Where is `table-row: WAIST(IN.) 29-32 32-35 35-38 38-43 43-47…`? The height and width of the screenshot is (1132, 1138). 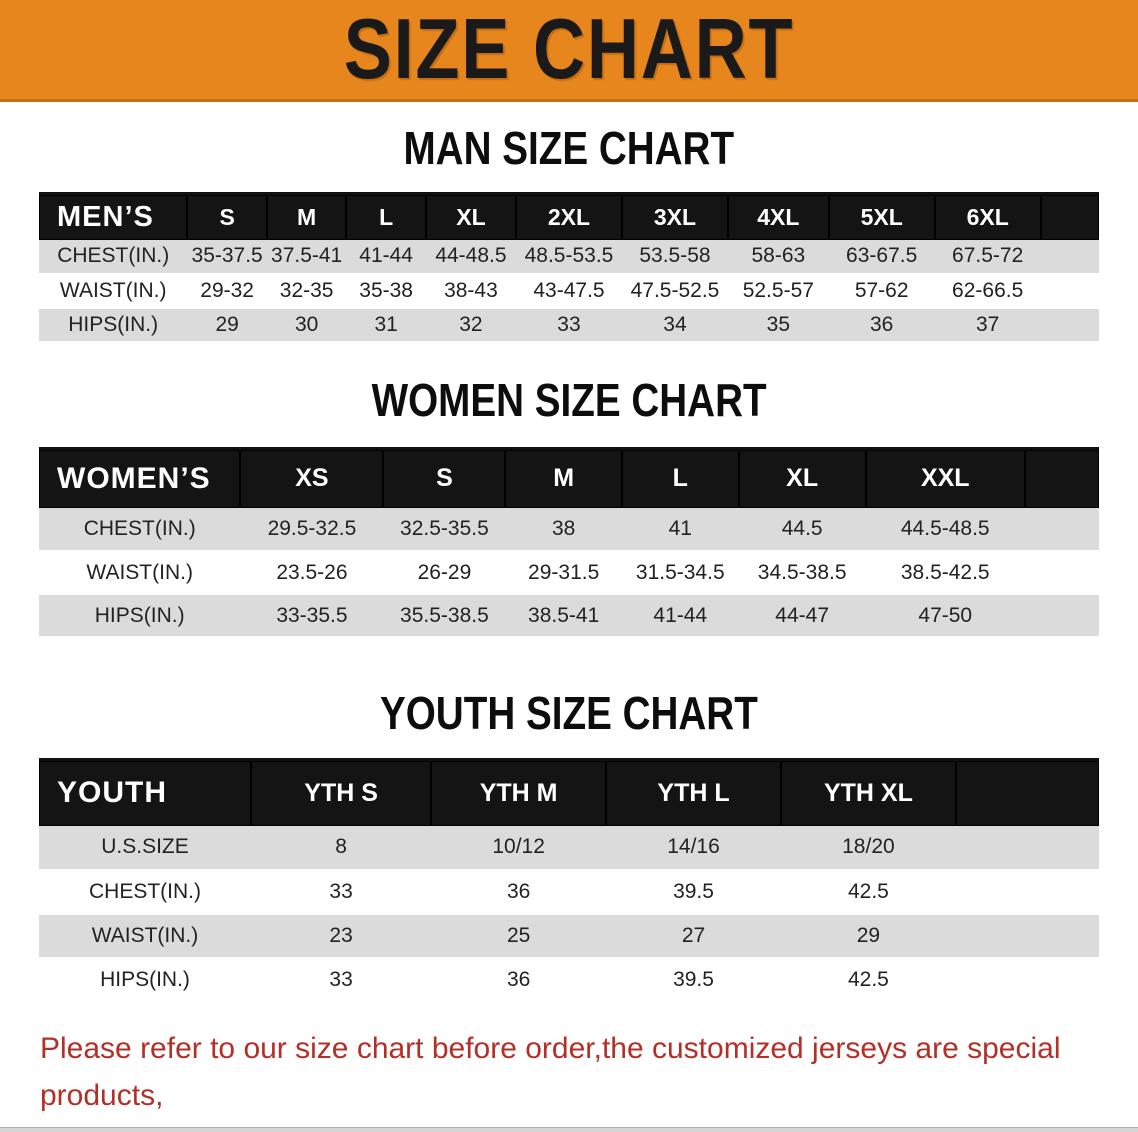 table-row: WAIST(IN.) 29-32 32-35 35-38 38-43 43-47… is located at coordinates (569, 291).